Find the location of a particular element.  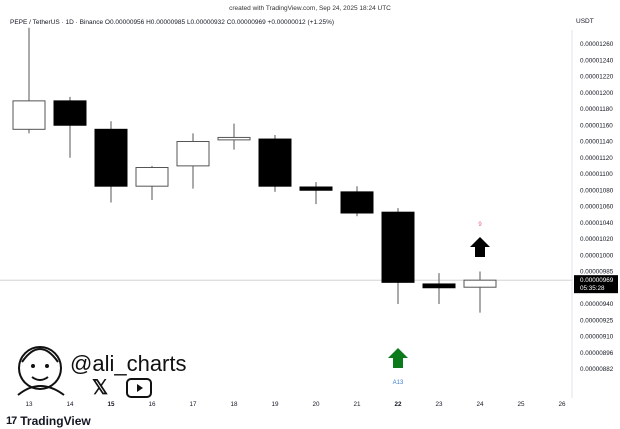

x-tick-label: 22 is located at coordinates (398, 404).